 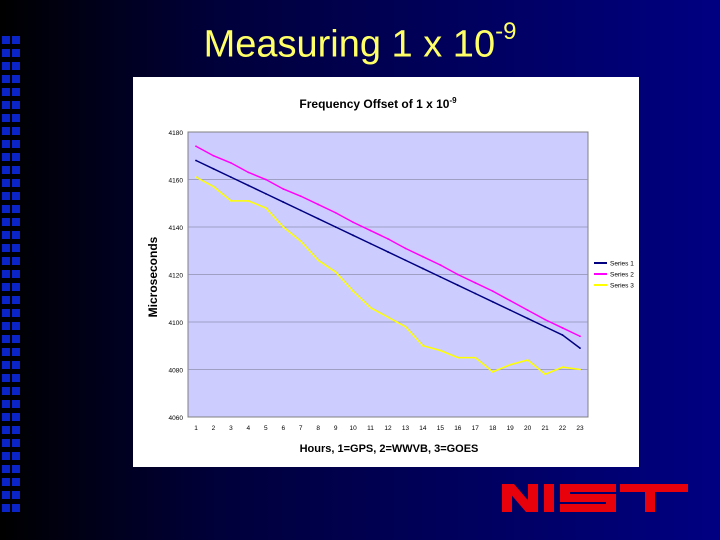 I want to click on slide-title: Measuring 1 x 10-9, so click(x=360, y=42).